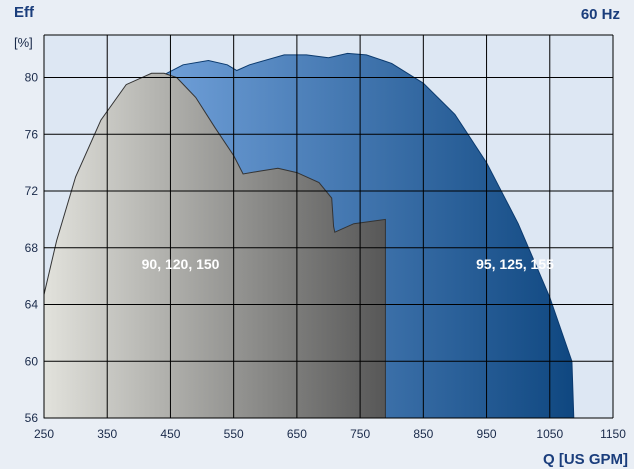 This screenshot has height=469, width=634. I want to click on y-axis-title: Eff, so click(24, 12).